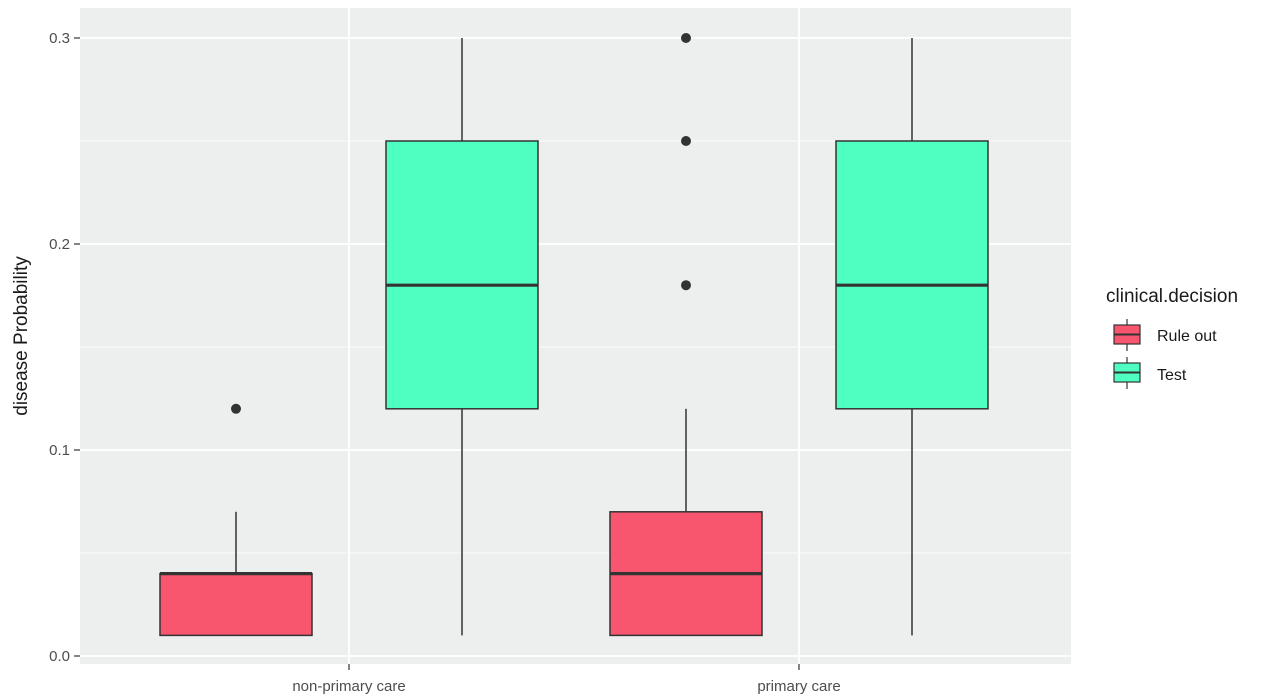  What do you see at coordinates (348, 686) in the screenshot?
I see `x-tick-label: non-primary care` at bounding box center [348, 686].